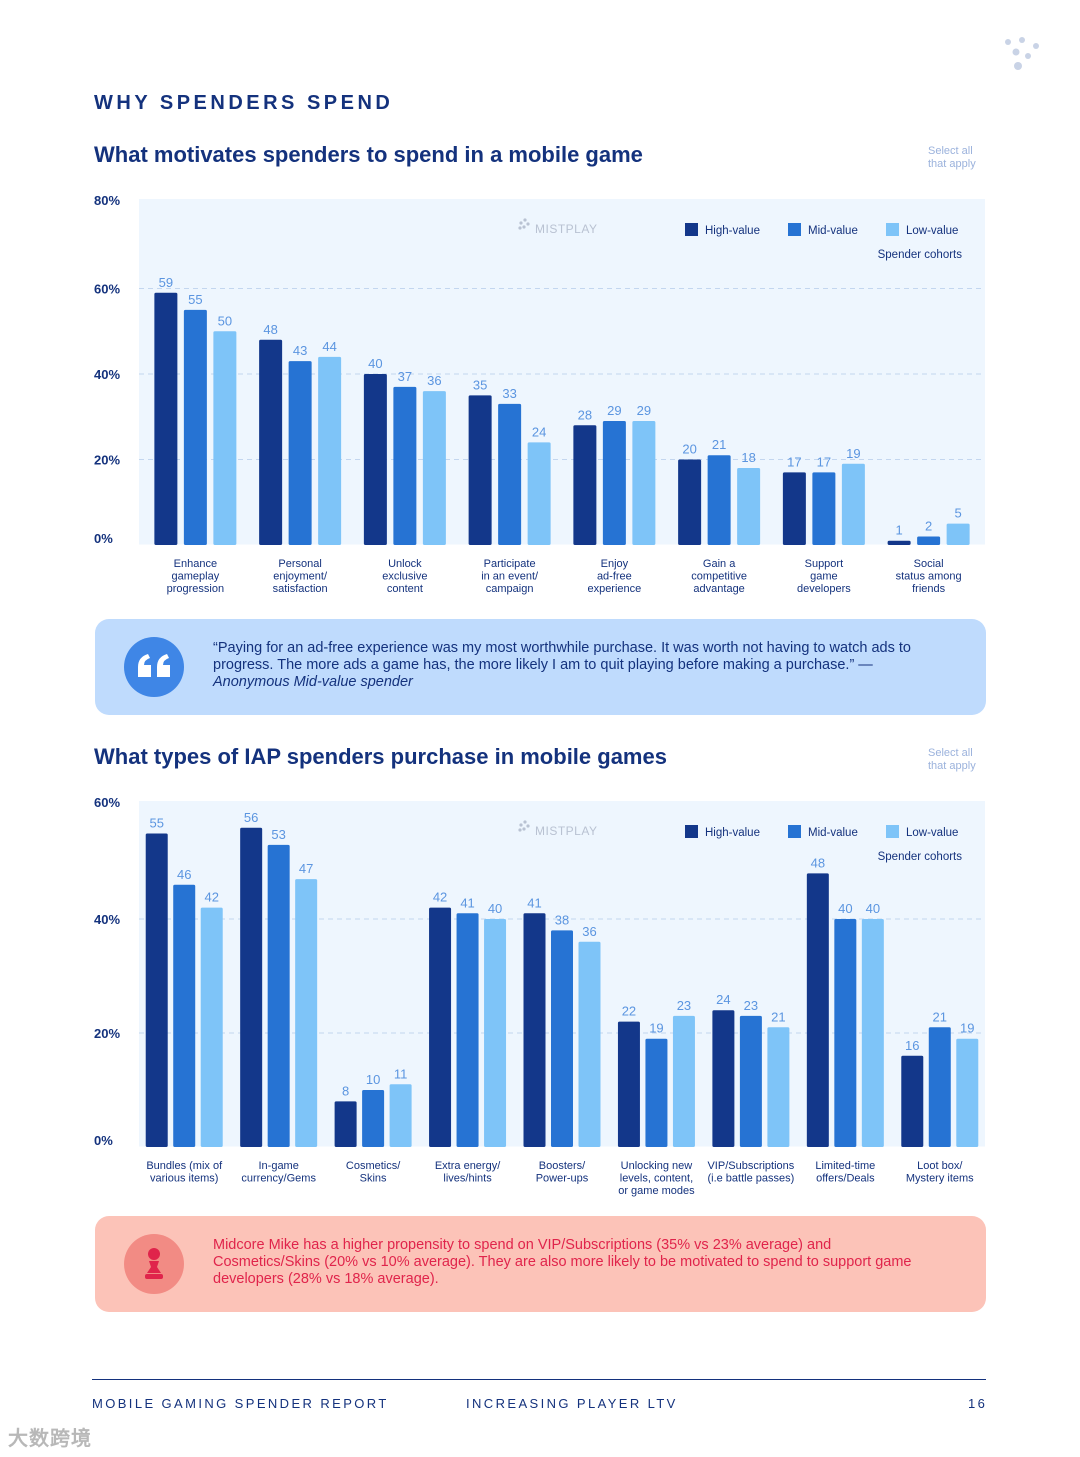 The width and height of the screenshot is (1080, 1457). I want to click on x-tick-label: Enjoy, so click(615, 564).